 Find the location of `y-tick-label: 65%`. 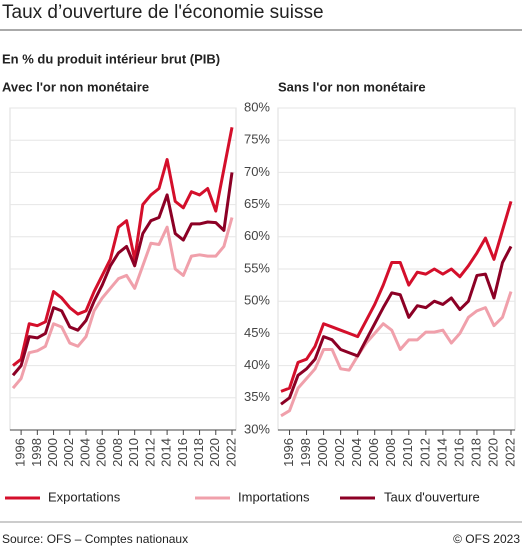

y-tick-label: 65% is located at coordinates (257, 203).